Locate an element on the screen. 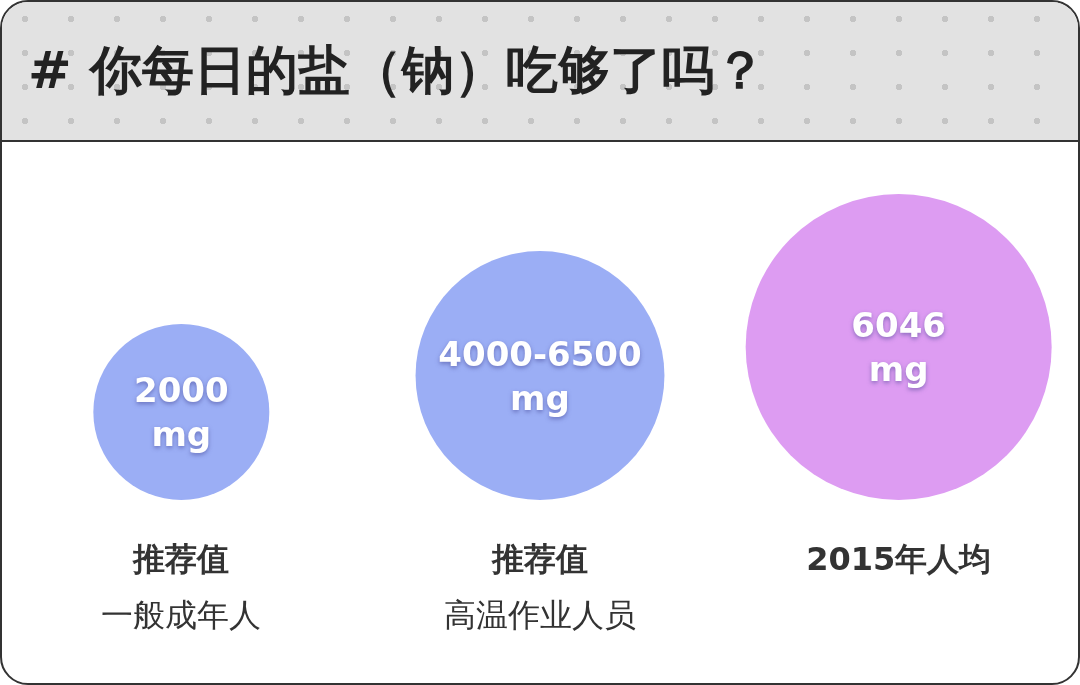  text: # 你每日的盐（钠）吃够了吗？ is located at coordinates (397, 70).